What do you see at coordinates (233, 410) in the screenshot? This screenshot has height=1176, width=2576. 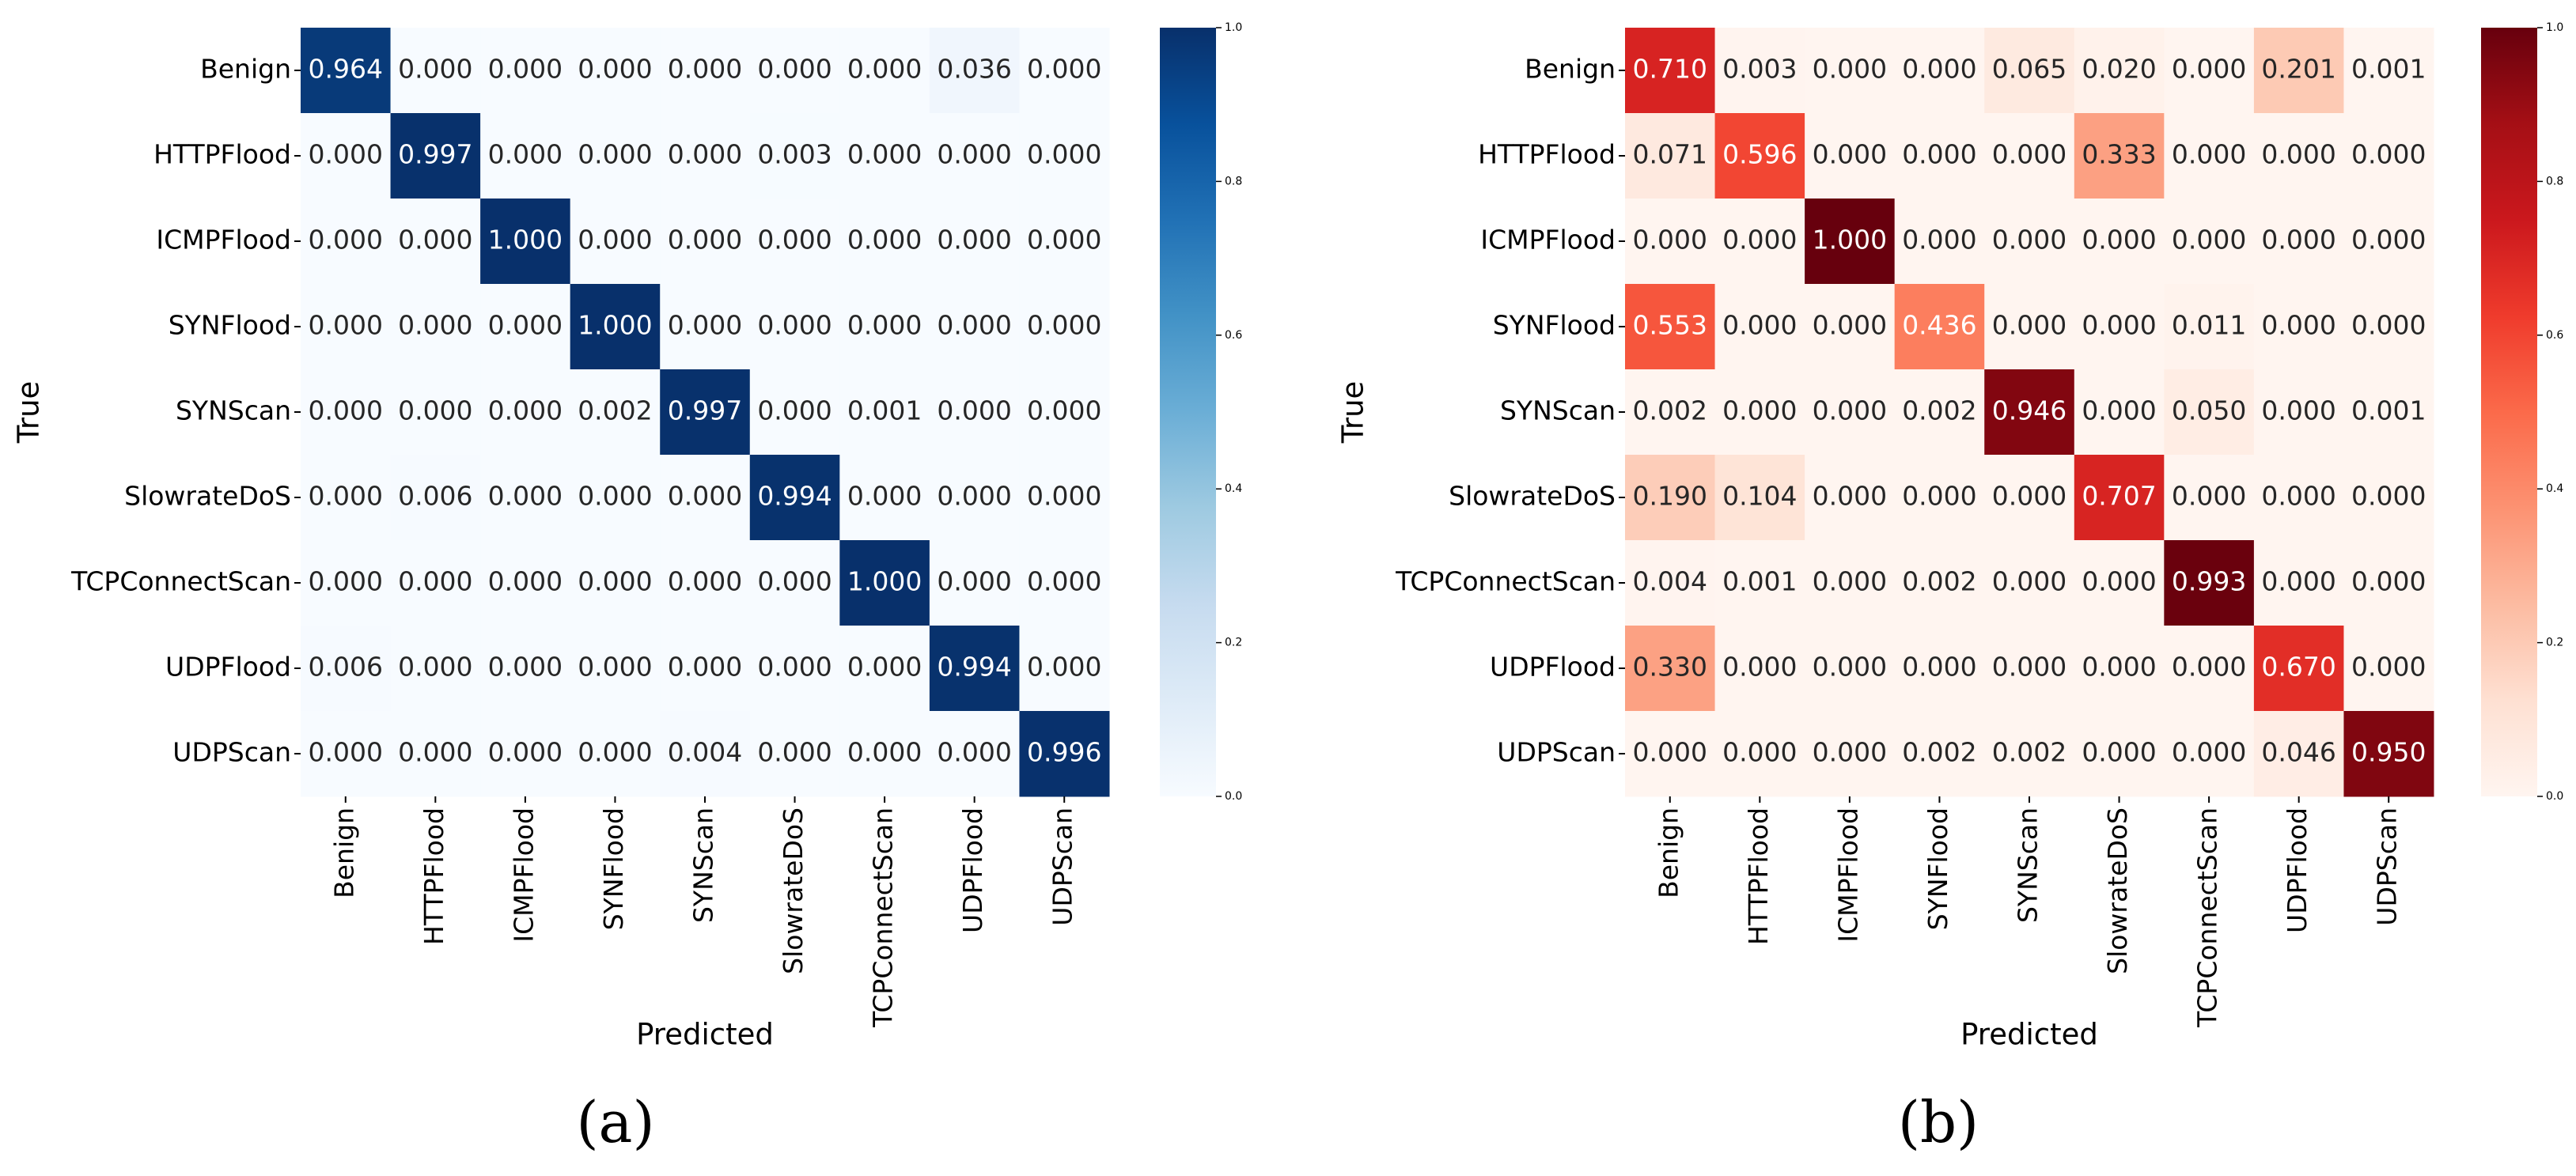 I see `y-tick-label: SYNScan` at bounding box center [233, 410].